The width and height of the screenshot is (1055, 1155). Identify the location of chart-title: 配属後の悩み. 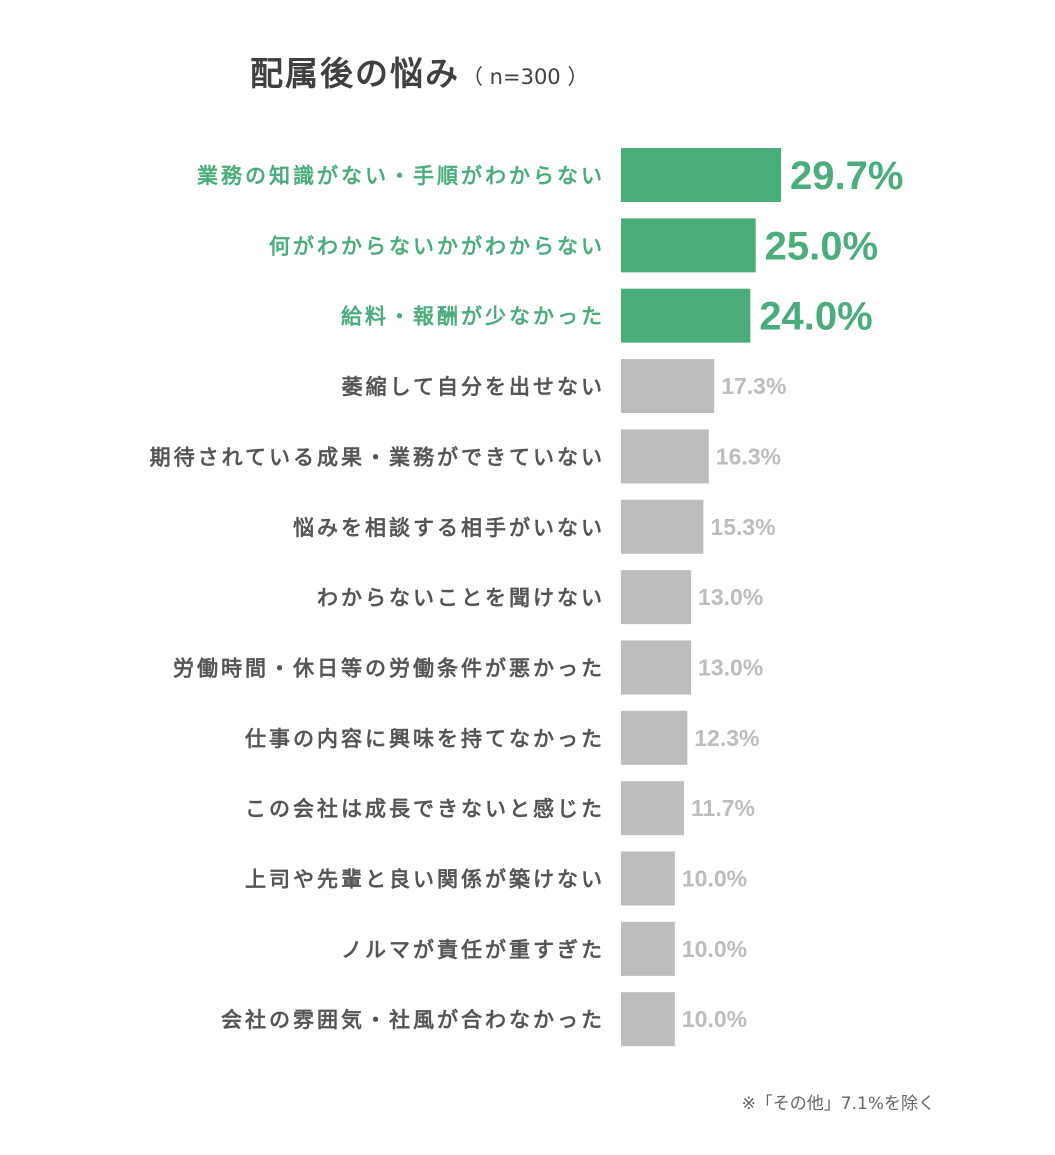
(355, 73).